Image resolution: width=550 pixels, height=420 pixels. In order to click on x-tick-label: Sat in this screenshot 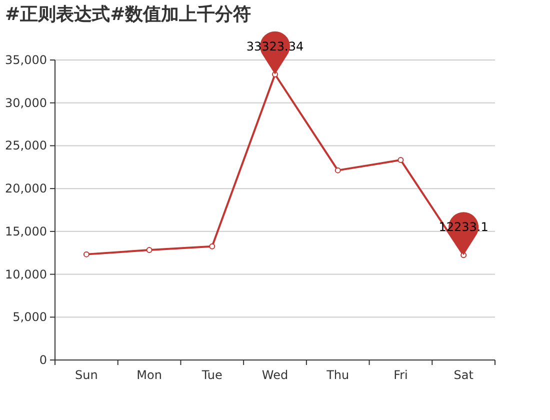, I will do `click(464, 375)`.